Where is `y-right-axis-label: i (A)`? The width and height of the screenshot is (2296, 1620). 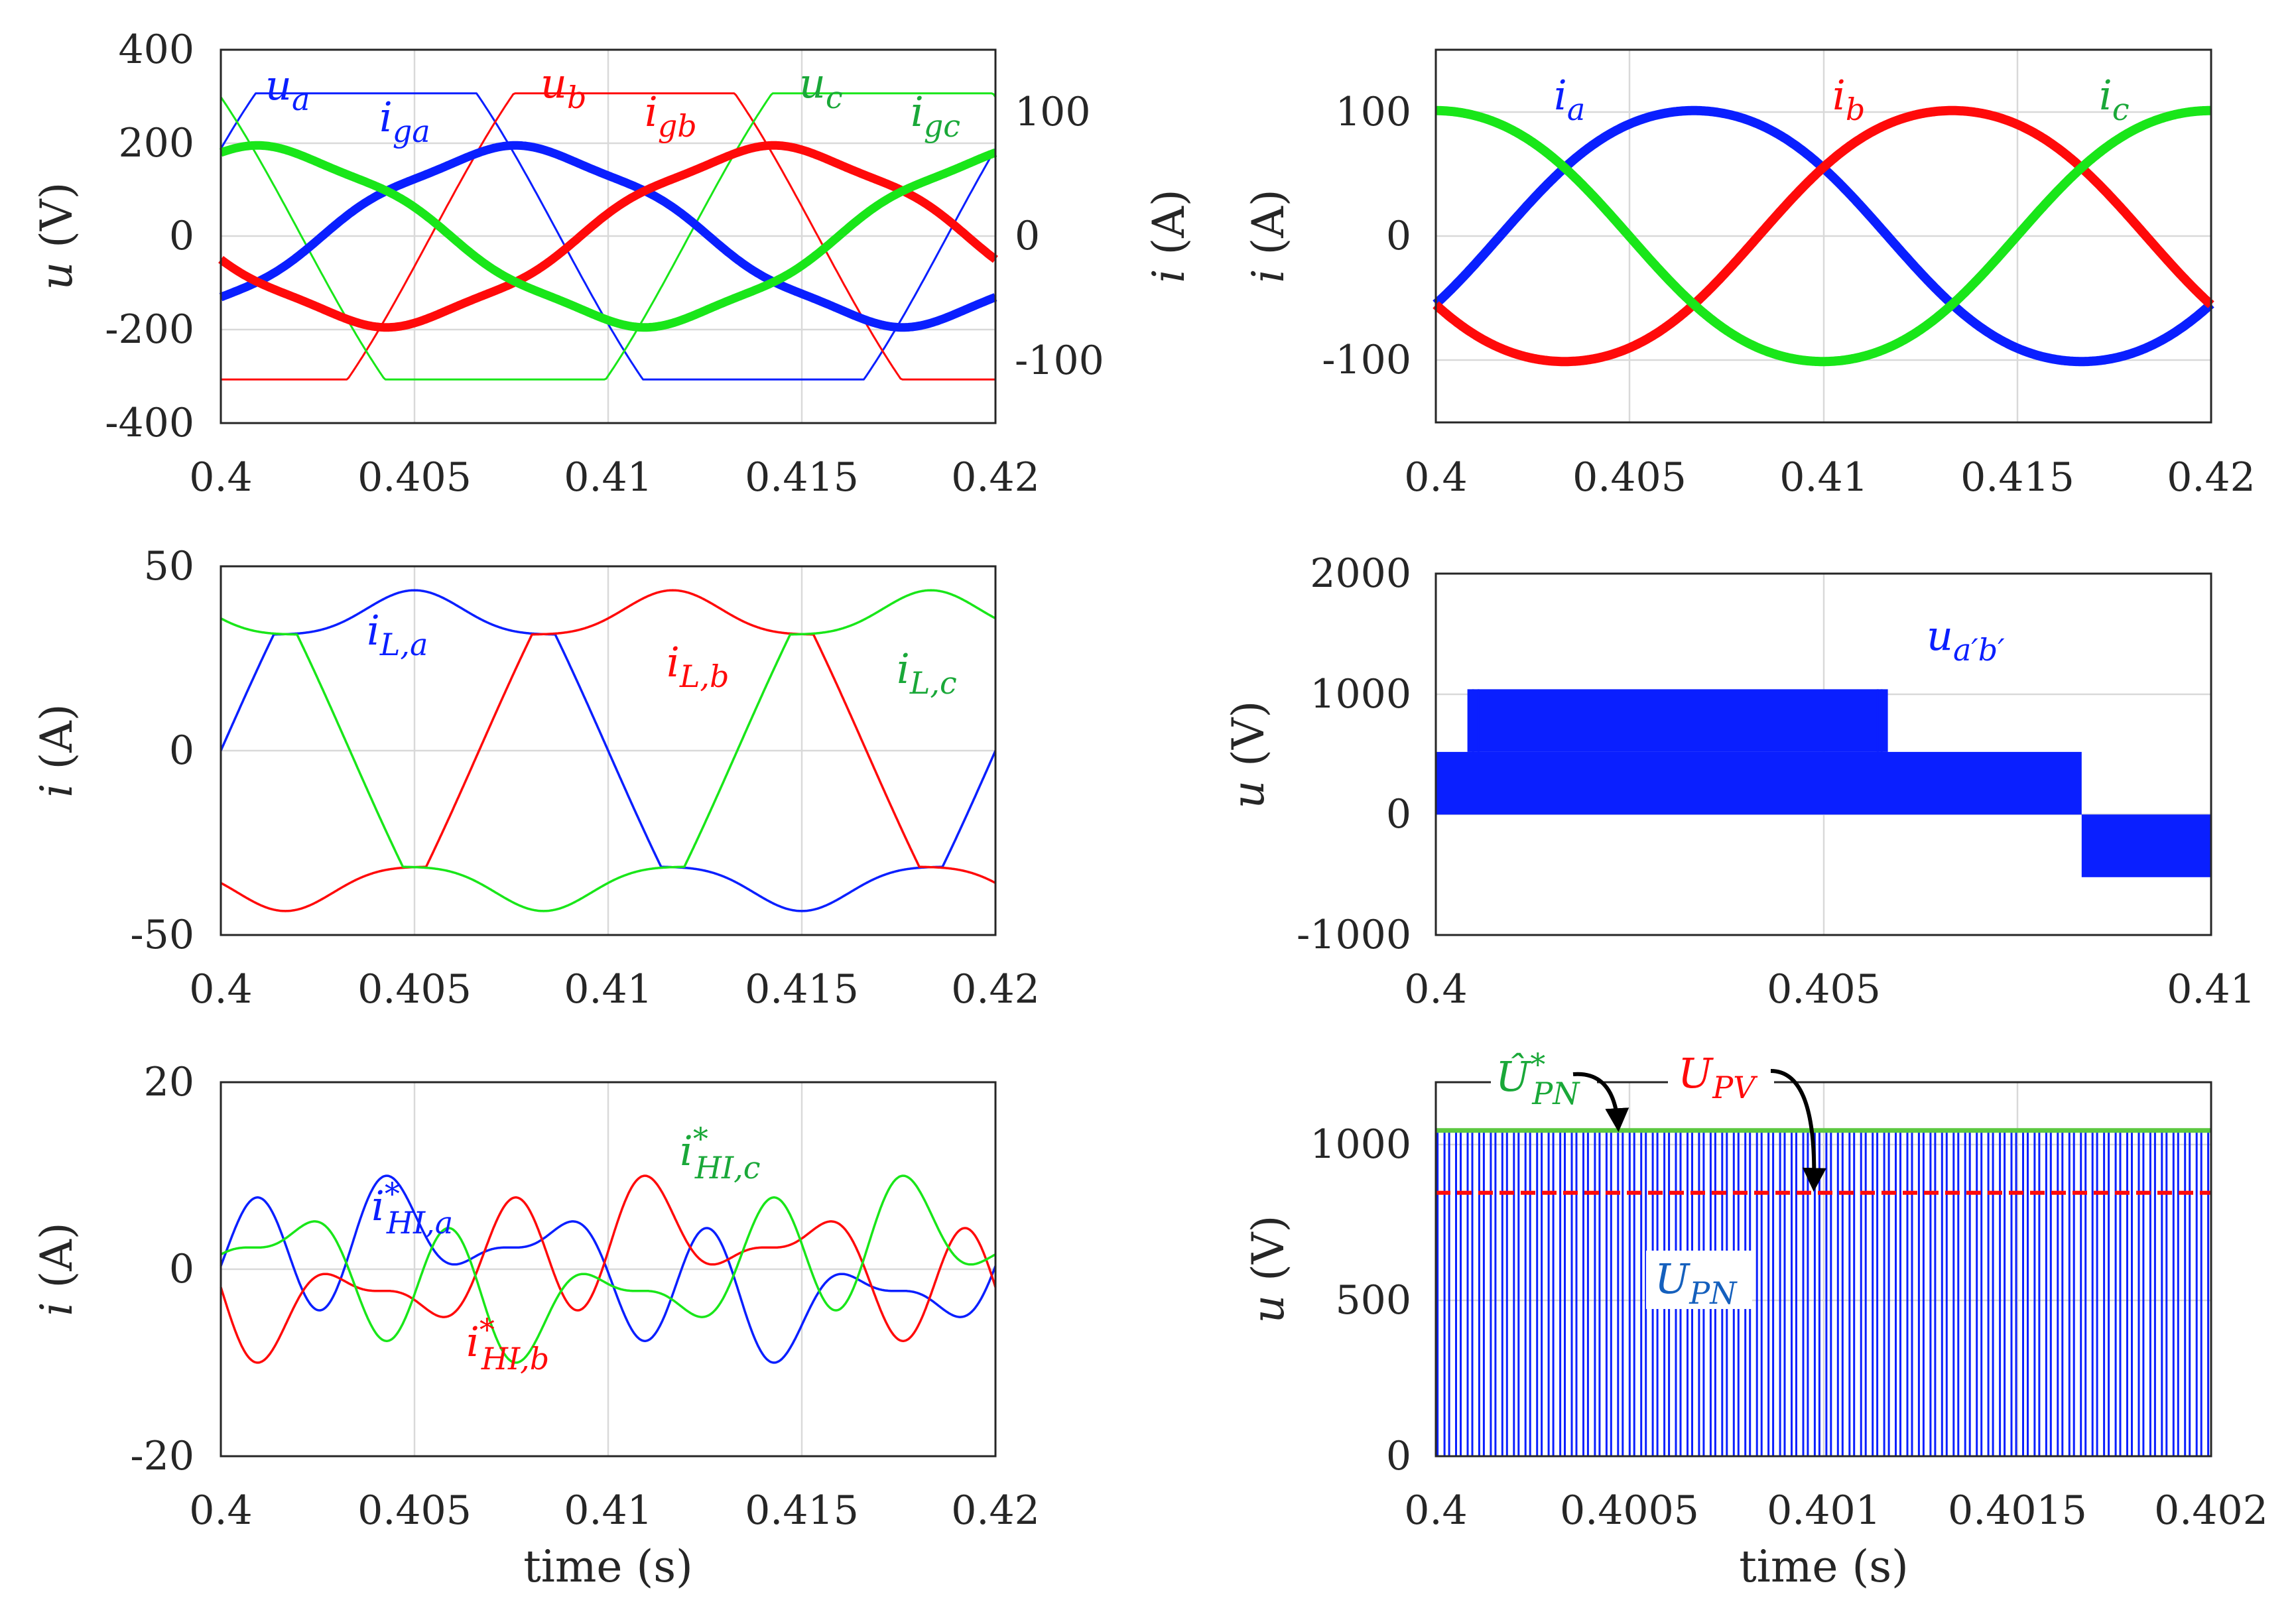
y-right-axis-label: i (A) is located at coordinates (1168, 235).